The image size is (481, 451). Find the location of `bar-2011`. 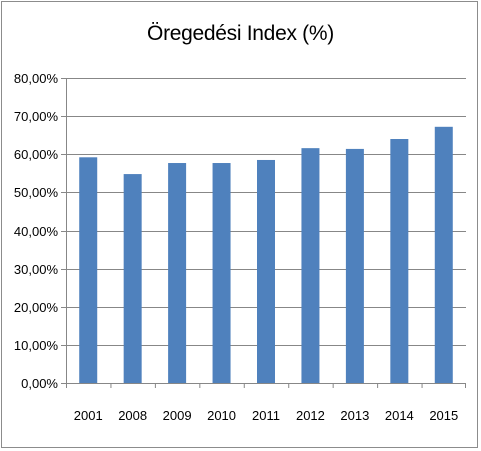

bar-2011 is located at coordinates (266, 271).